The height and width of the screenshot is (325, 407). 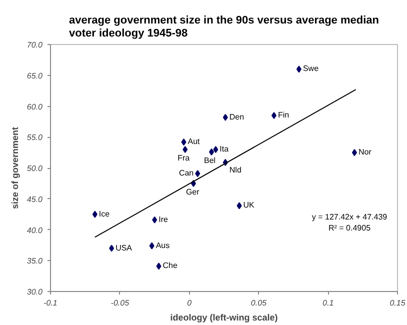 I want to click on annotation: Aut, so click(x=194, y=141).